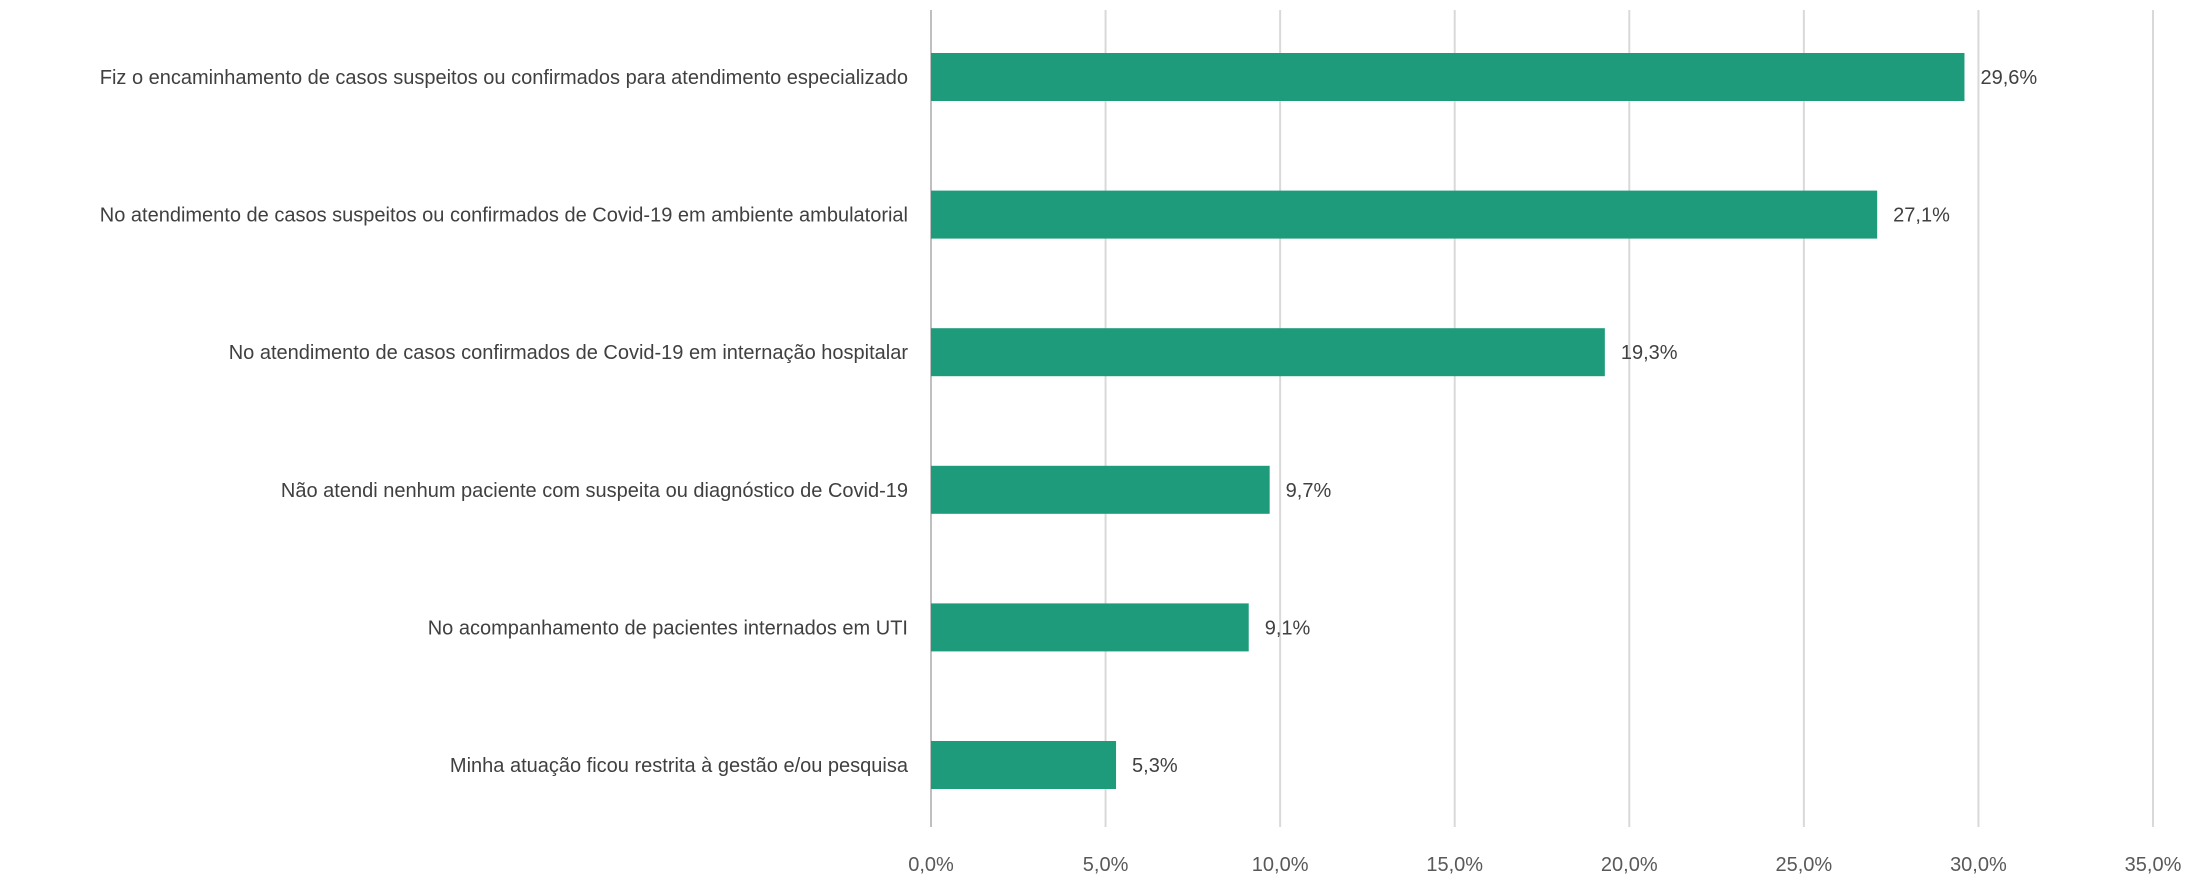  I want to click on x-tick-label: 30,0%, so click(1978, 864).